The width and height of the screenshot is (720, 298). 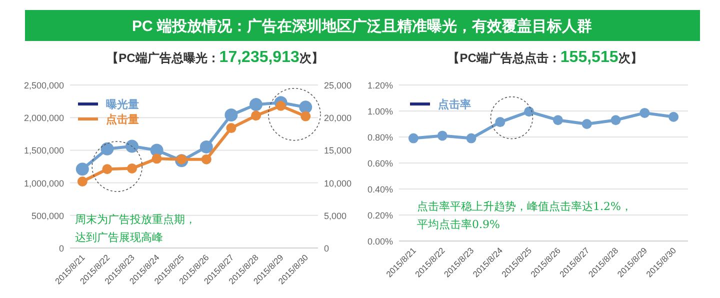 I want to click on annotation: 达到广告展现高峰, so click(x=119, y=237).